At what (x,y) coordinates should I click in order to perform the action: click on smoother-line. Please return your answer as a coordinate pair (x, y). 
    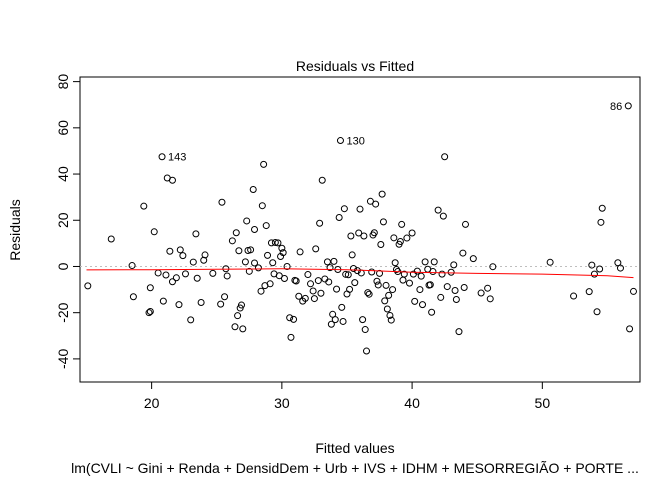
    Looking at the image, I should click on (360, 273).